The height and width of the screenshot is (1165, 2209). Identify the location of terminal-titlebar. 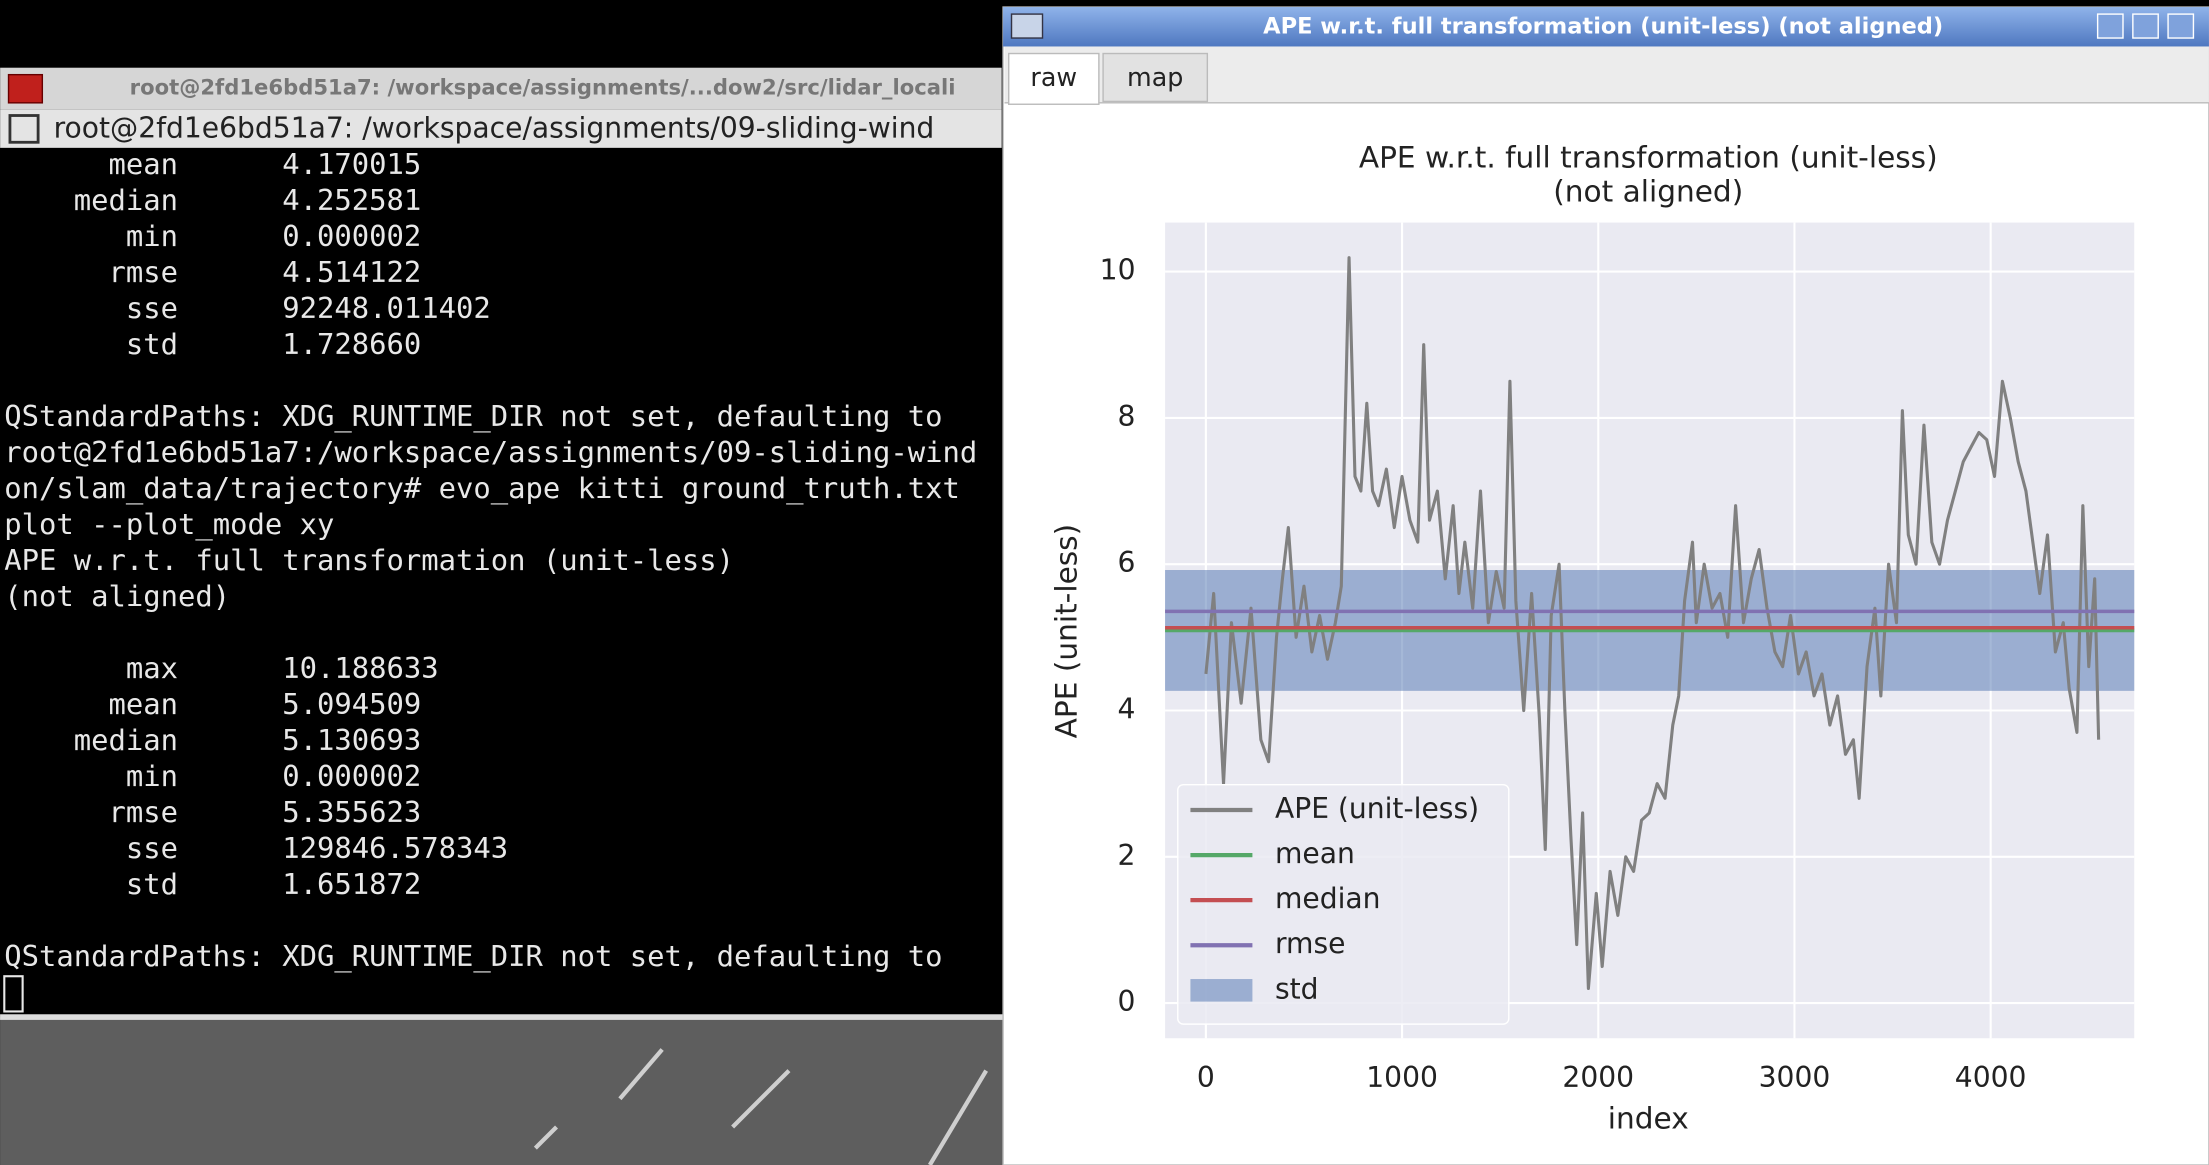
(501, 88).